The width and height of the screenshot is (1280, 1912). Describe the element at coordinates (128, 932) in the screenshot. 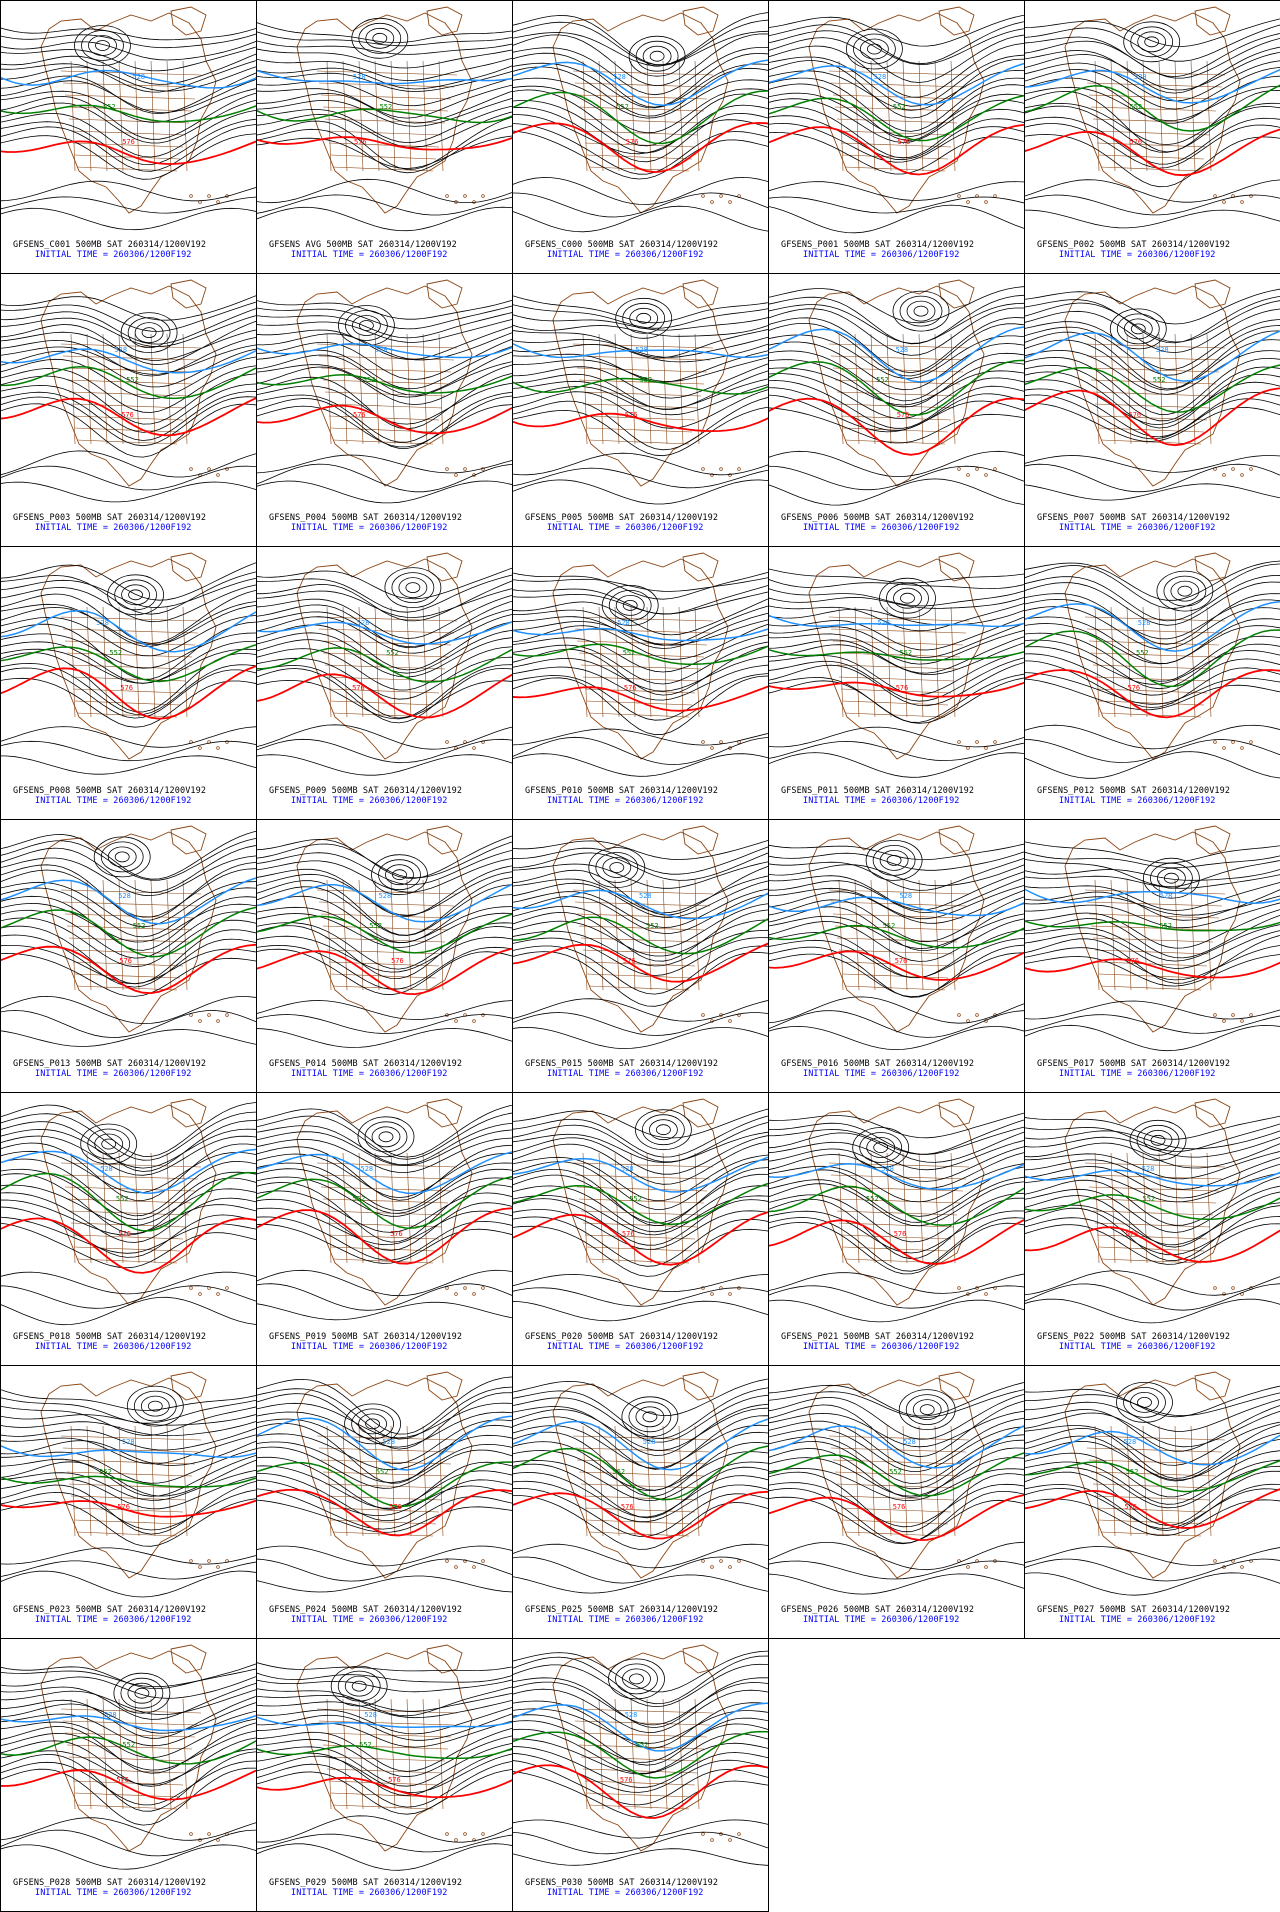

I see `contour-552-line` at that location.